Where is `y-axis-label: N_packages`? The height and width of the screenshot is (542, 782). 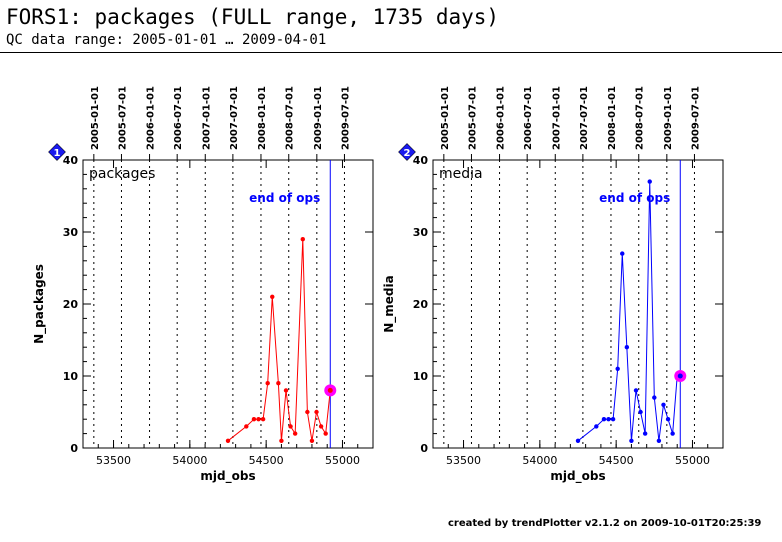 y-axis-label: N_packages is located at coordinates (39, 304).